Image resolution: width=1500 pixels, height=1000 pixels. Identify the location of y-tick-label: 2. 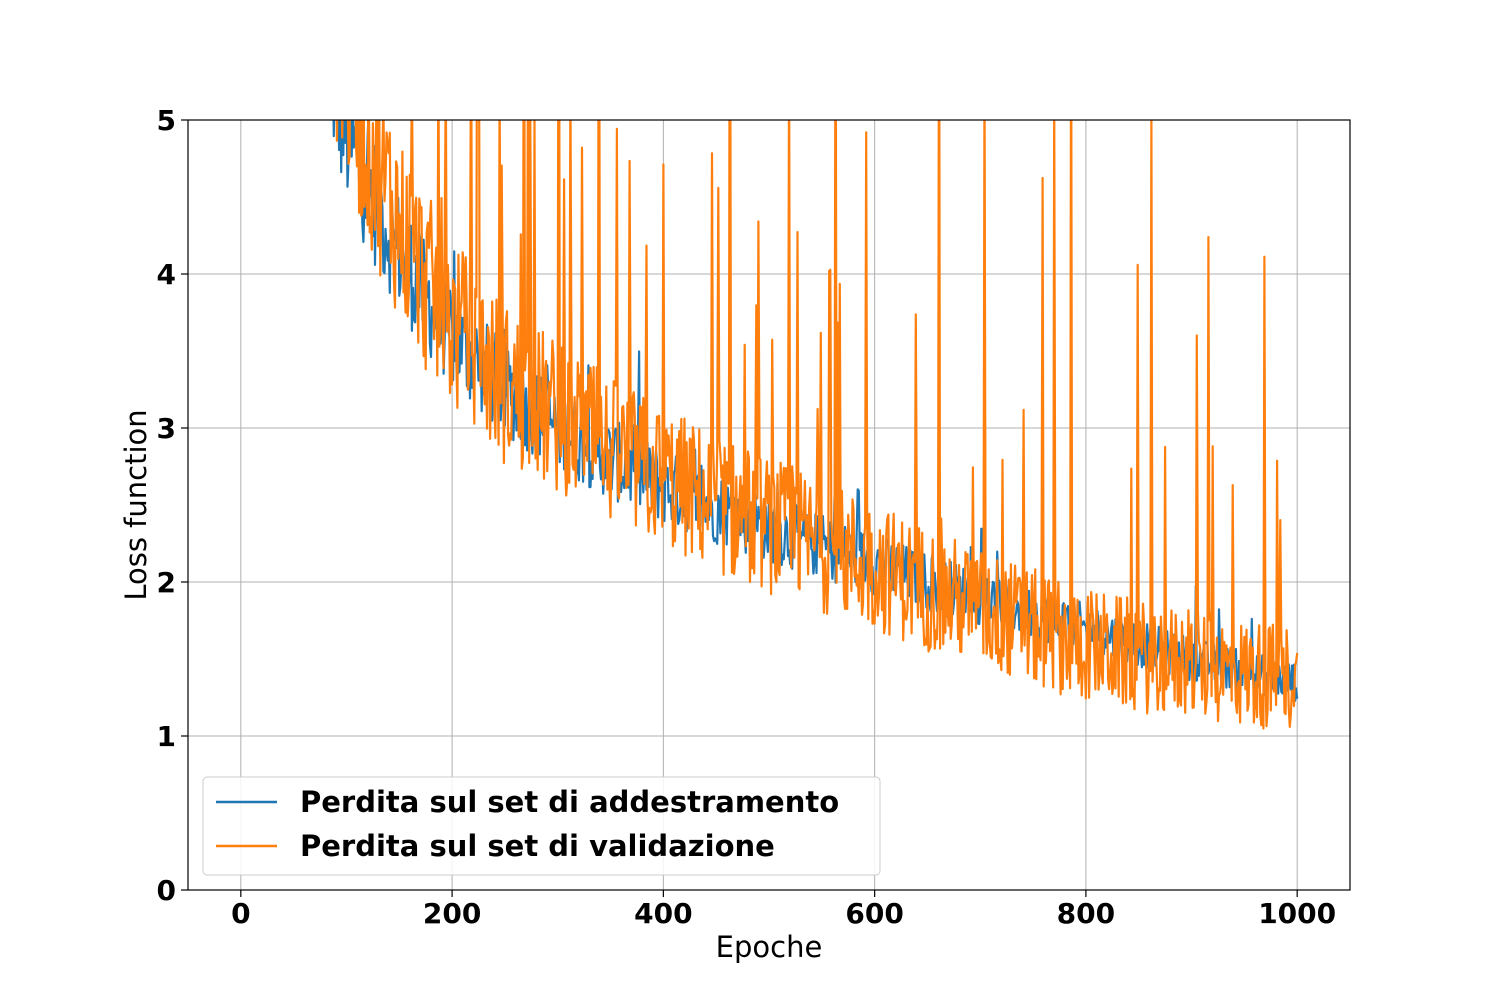
(166, 582).